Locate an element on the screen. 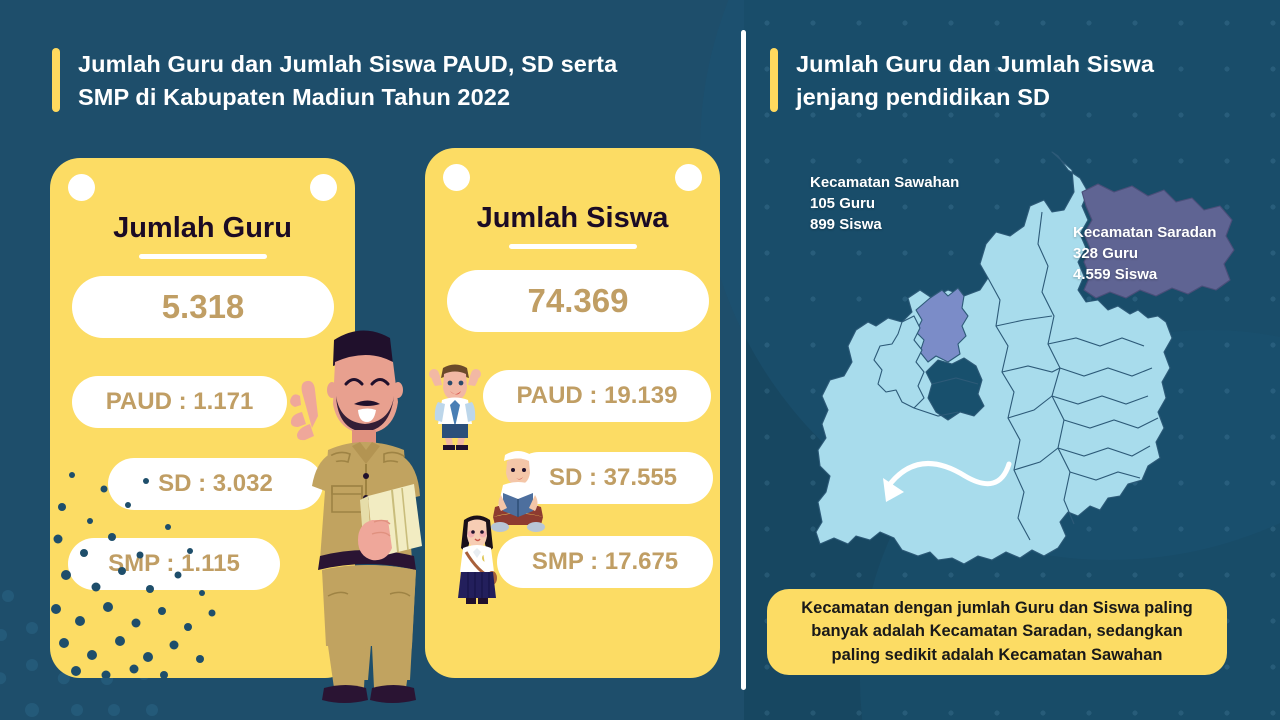  siswa-sd-value: SD : 37.555 is located at coordinates (613, 478).